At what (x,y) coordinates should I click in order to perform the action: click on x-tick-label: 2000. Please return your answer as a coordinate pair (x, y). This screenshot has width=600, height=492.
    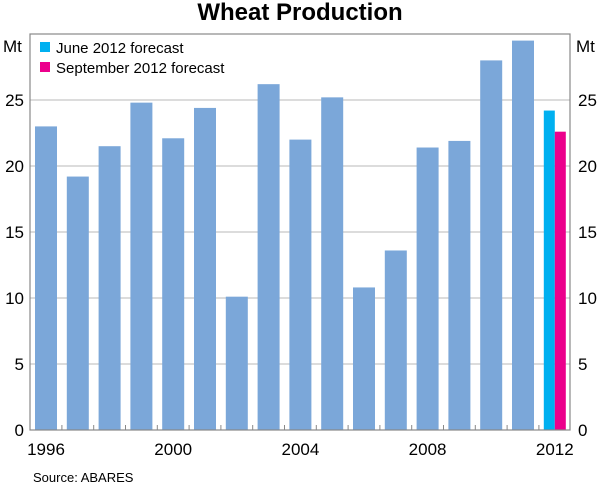
    Looking at the image, I should click on (173, 449).